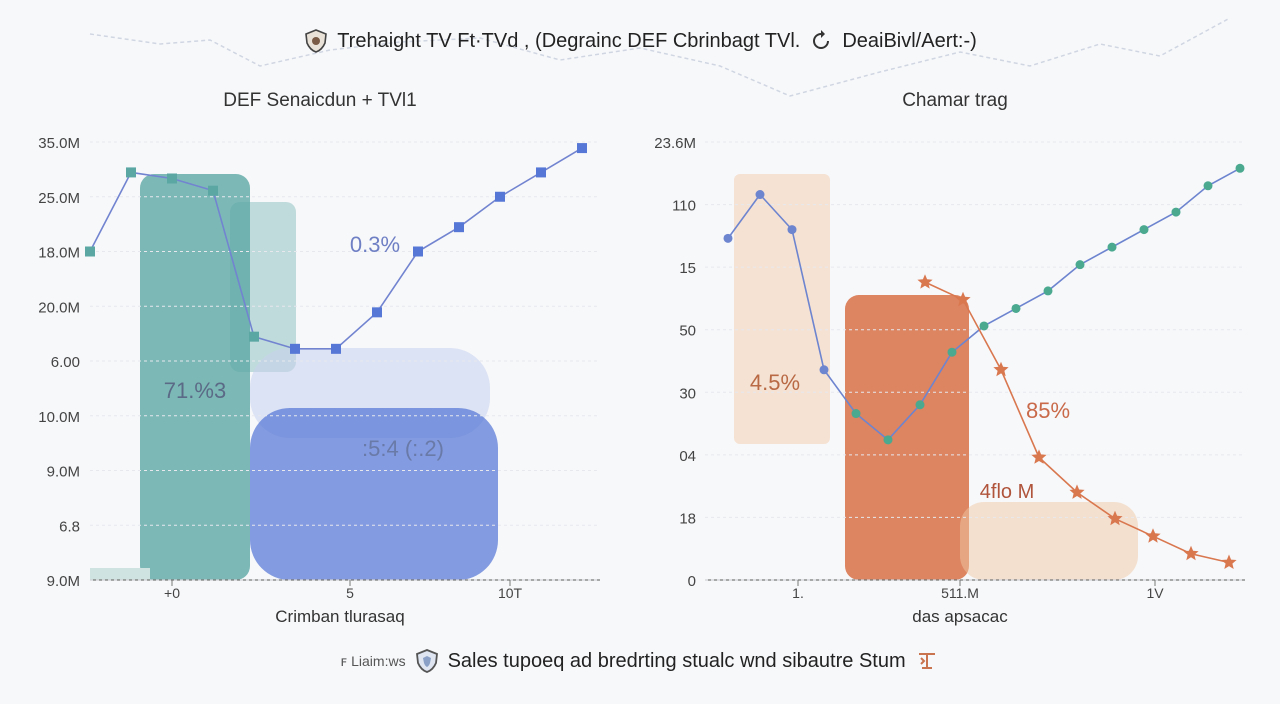 The width and height of the screenshot is (1280, 704). I want to click on right-chart-title: Chamar trag, so click(955, 100).